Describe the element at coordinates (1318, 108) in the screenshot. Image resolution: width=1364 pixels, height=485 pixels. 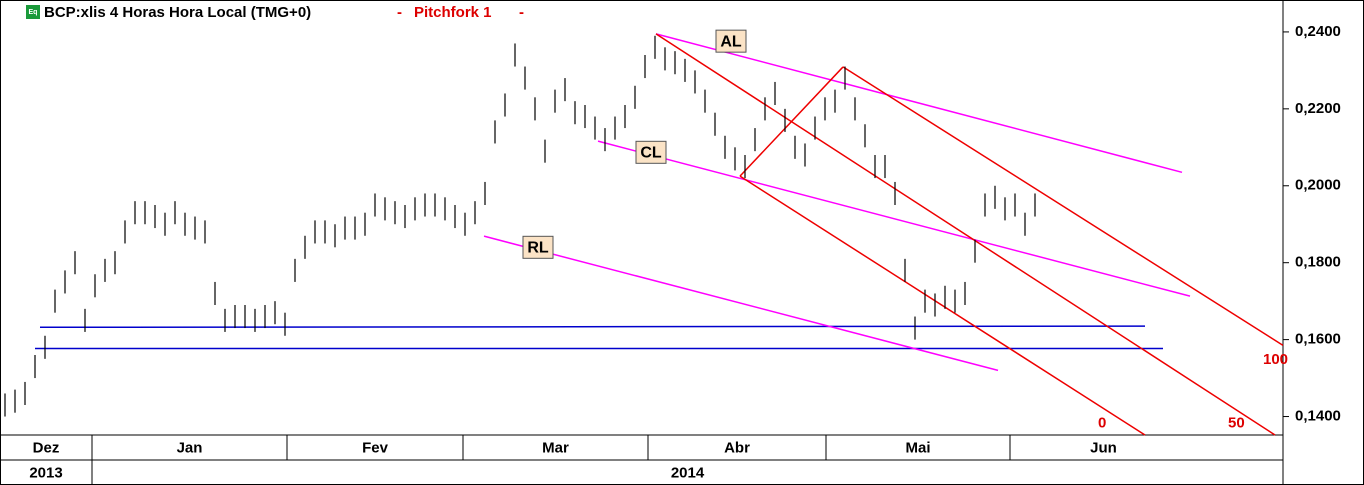
I see `y-tick-label: 0,2200` at that location.